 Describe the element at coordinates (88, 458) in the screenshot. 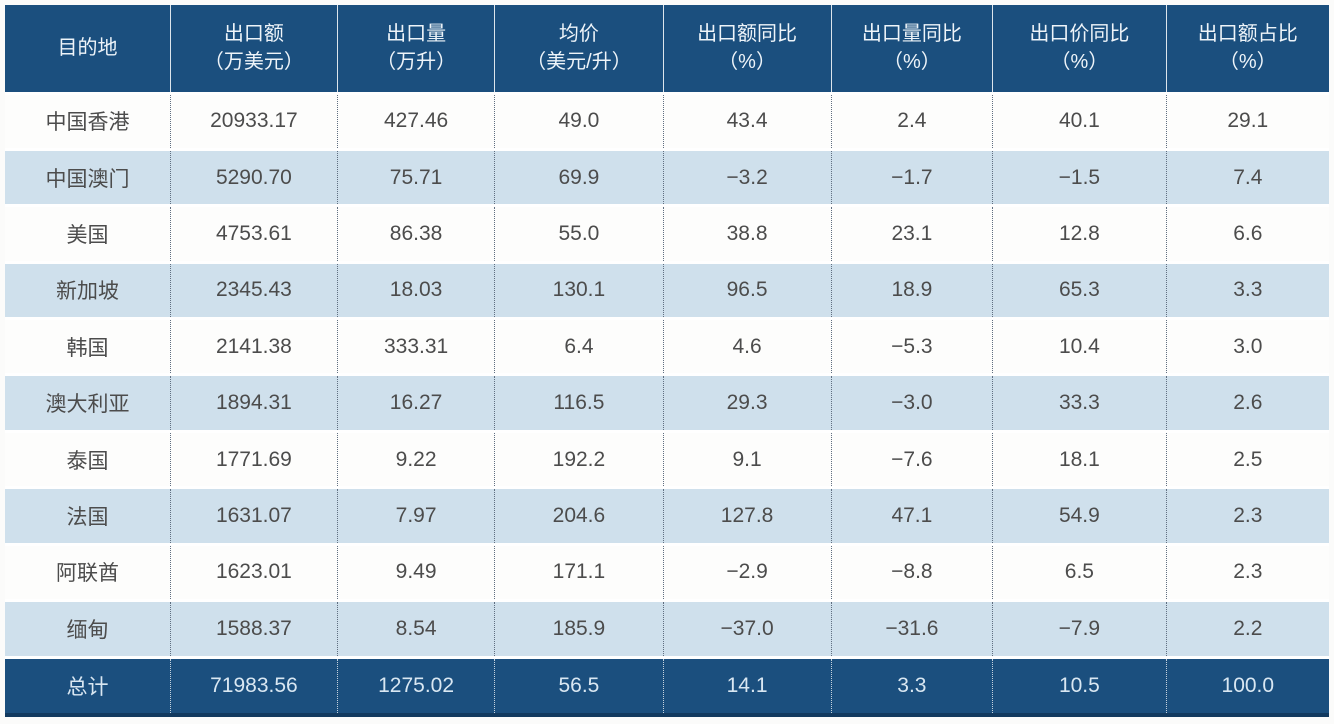

I see `destination-cell: 泰国` at that location.